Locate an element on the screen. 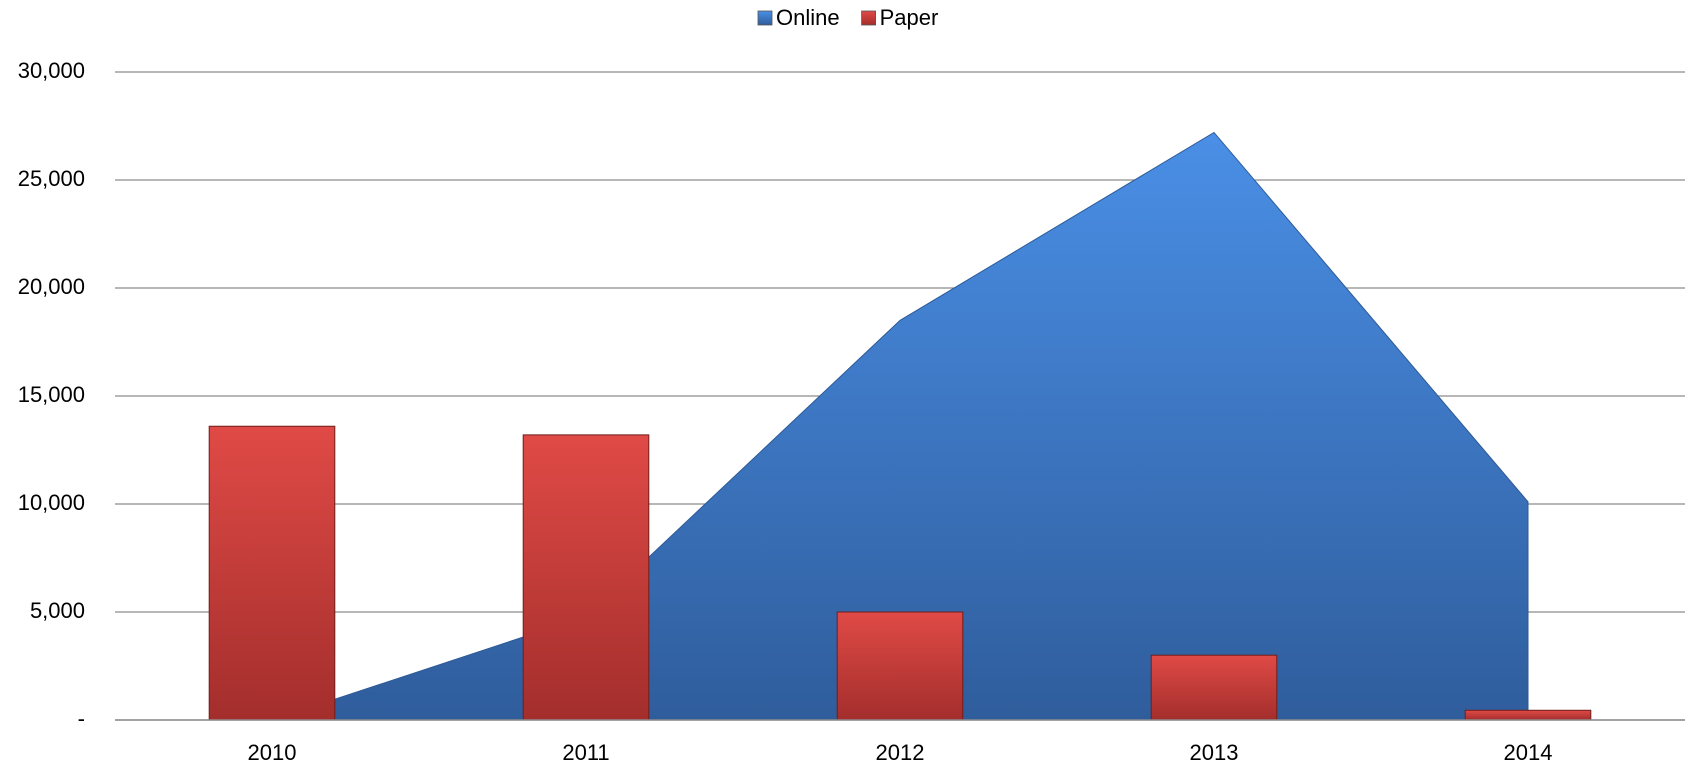  x-tick-label: 2014 is located at coordinates (1528, 752).